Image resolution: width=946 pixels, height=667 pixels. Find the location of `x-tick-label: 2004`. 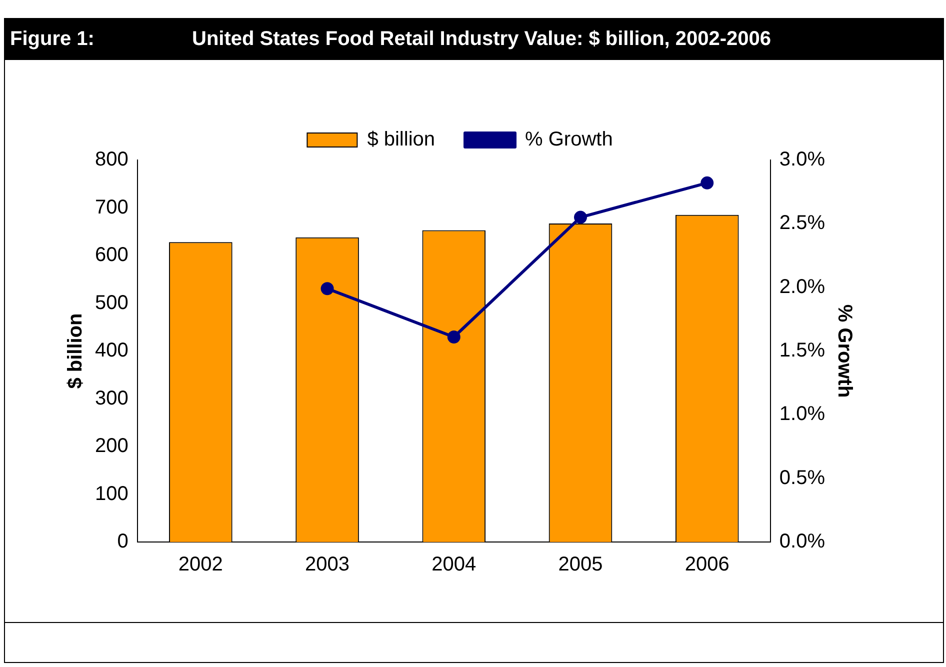

x-tick-label: 2004 is located at coordinates (454, 565).